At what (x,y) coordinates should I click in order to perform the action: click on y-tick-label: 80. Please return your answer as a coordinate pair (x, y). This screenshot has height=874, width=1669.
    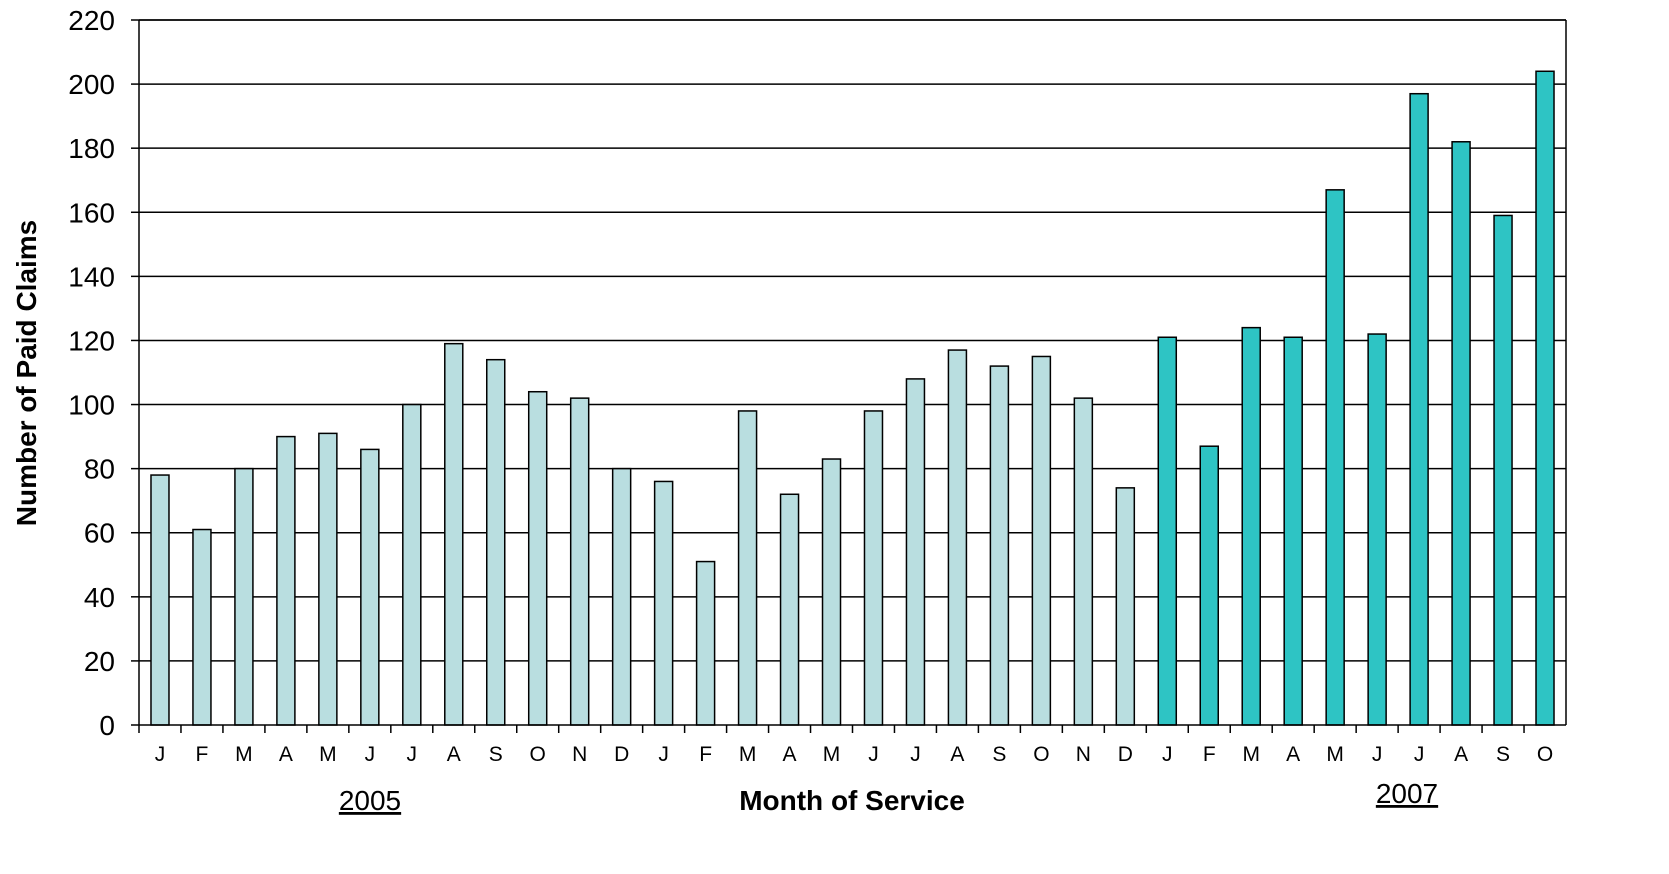
    Looking at the image, I should click on (99, 469).